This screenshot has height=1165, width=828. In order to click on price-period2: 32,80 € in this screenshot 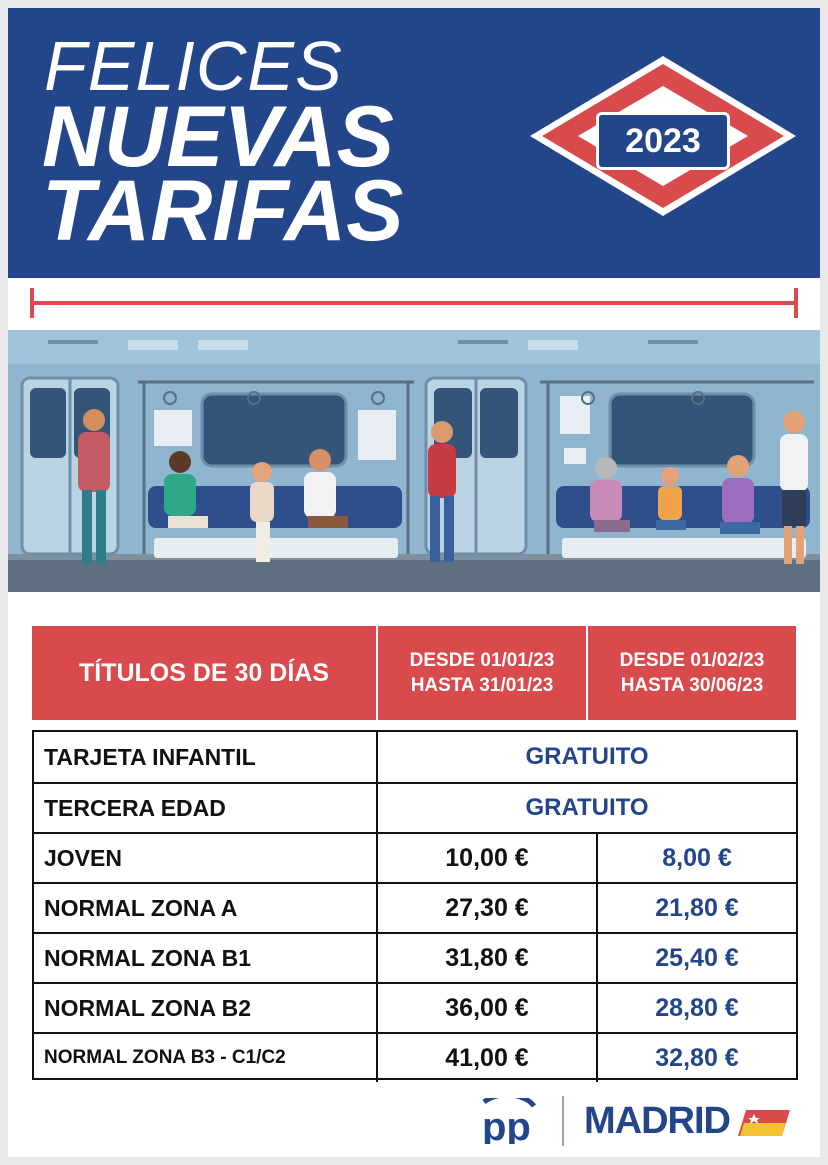, I will do `click(697, 1057)`.